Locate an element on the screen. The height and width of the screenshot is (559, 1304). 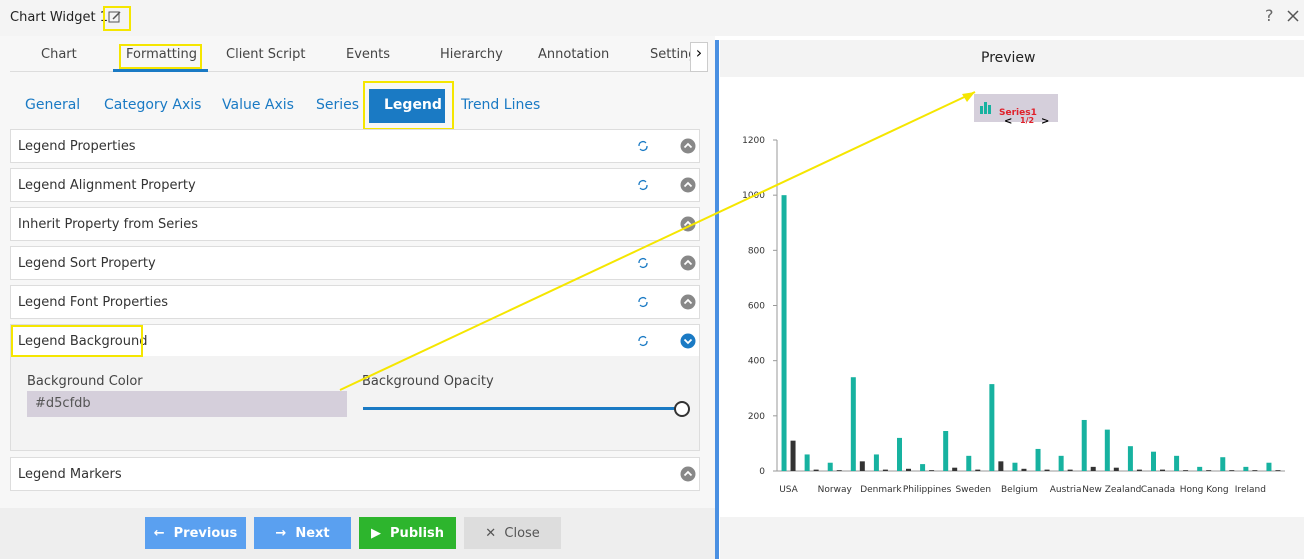
subtab: Category Axis is located at coordinates (153, 105).